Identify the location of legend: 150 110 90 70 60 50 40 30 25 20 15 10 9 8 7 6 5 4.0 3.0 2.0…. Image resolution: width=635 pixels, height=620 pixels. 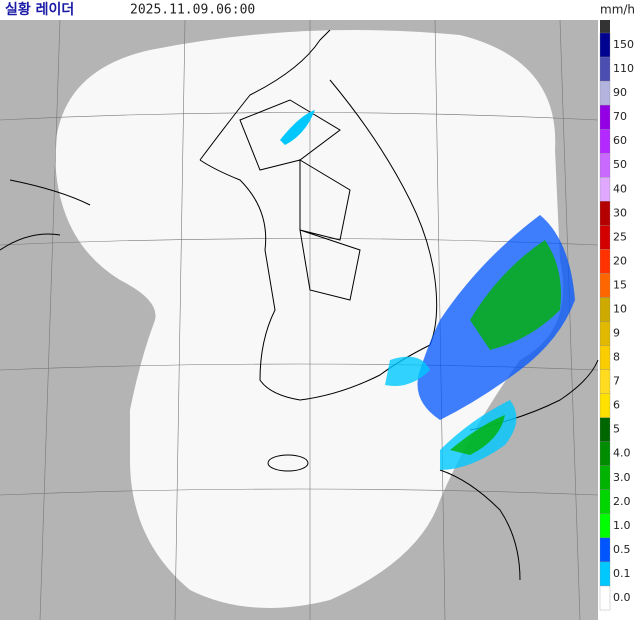
(616, 315).